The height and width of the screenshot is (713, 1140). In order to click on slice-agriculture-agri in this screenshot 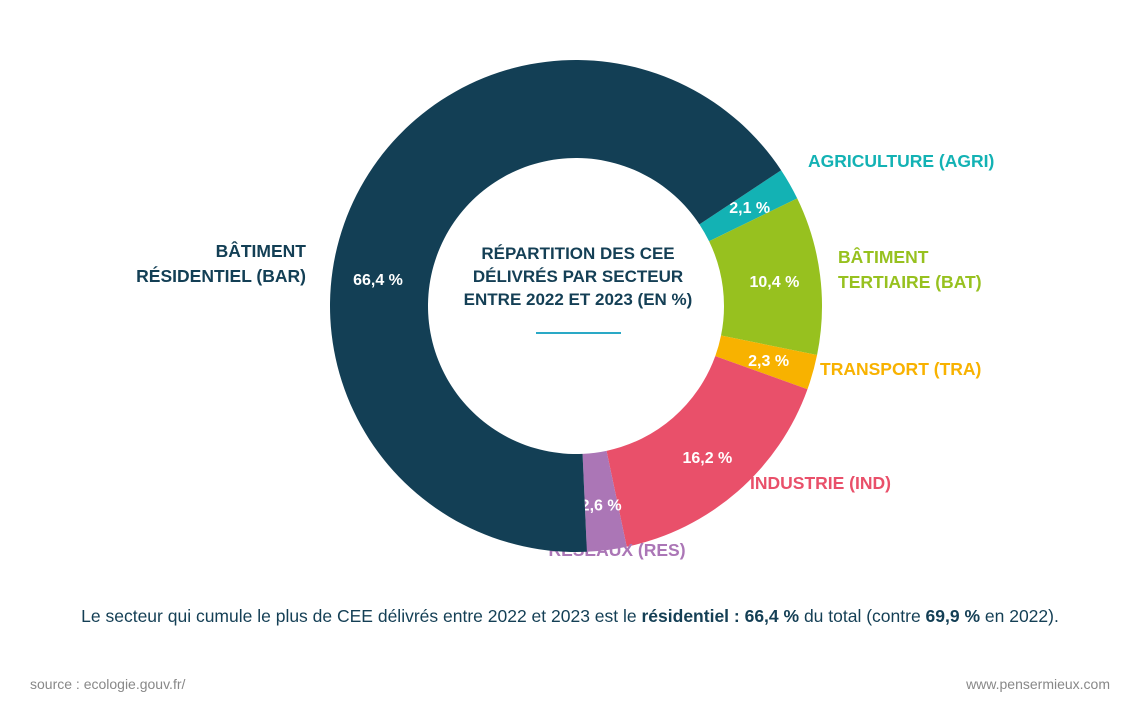, I will do `click(748, 206)`.